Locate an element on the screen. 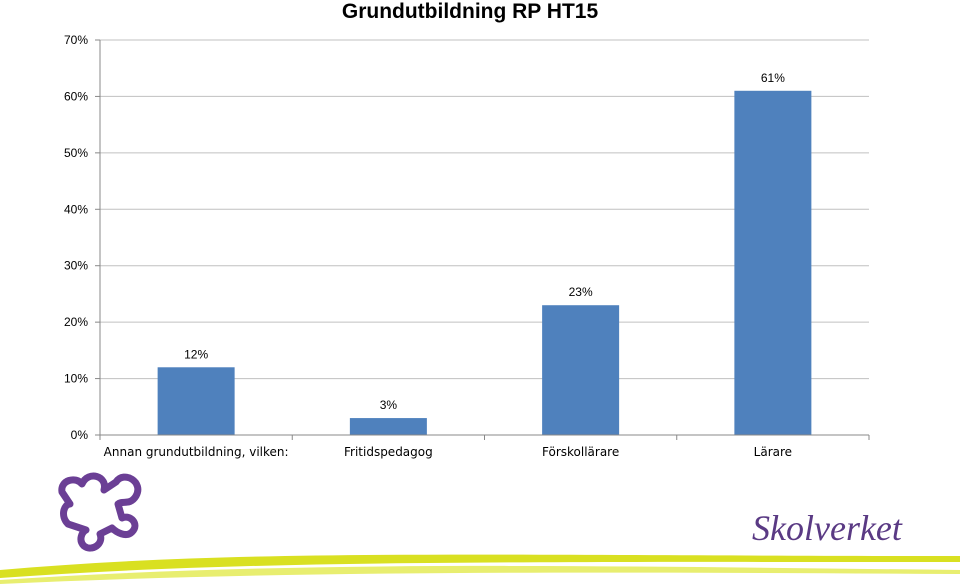 The height and width of the screenshot is (587, 960). chart-title: Grundutbildning RP HT15 is located at coordinates (470, 11).